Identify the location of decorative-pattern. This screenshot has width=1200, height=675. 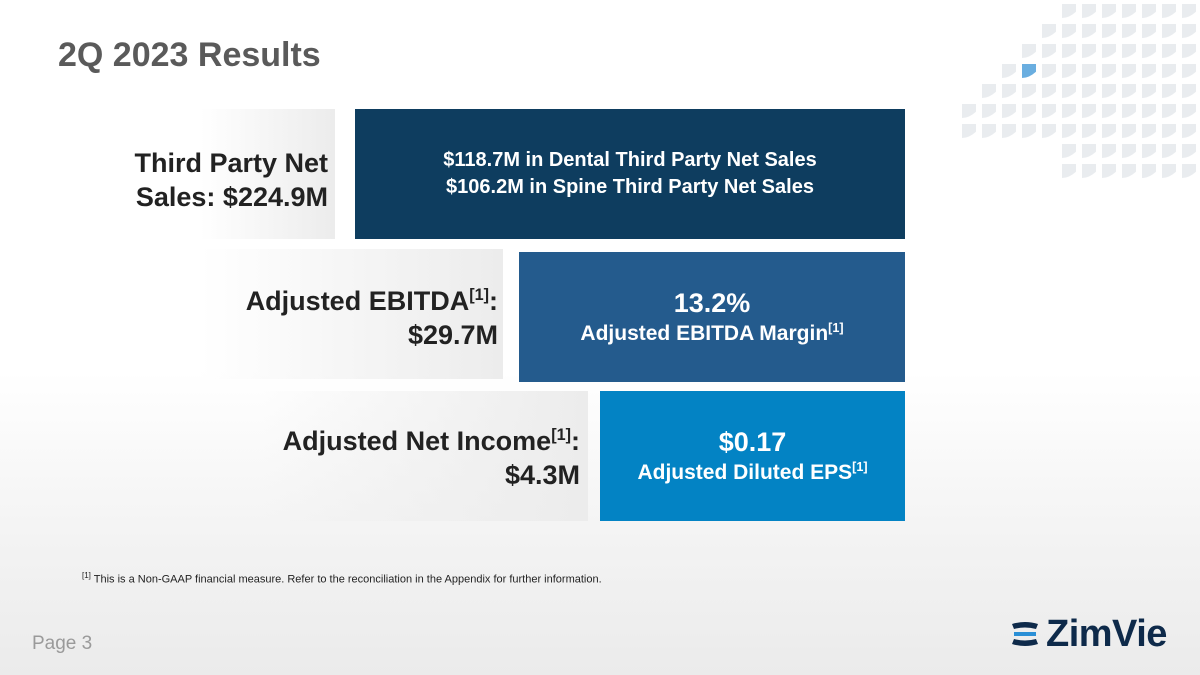
(1079, 91).